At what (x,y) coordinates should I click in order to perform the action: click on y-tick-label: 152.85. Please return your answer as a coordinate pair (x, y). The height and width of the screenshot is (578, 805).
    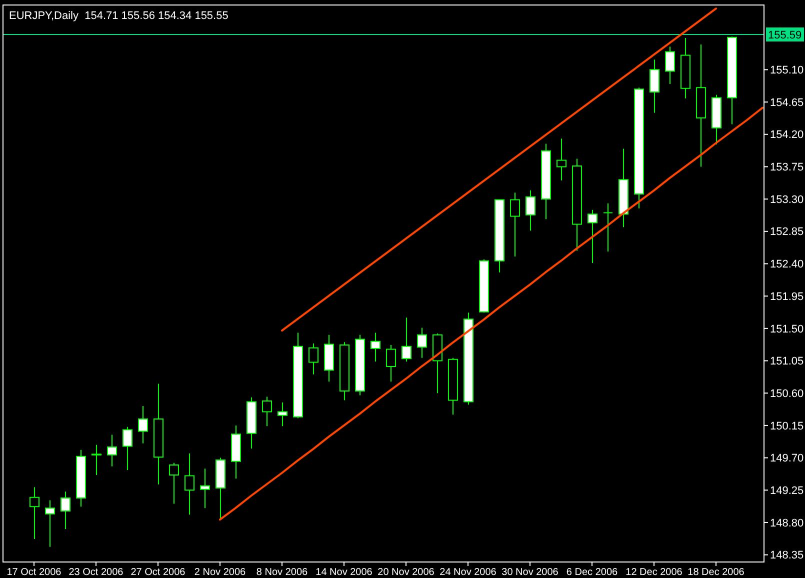
    Looking at the image, I should click on (787, 232).